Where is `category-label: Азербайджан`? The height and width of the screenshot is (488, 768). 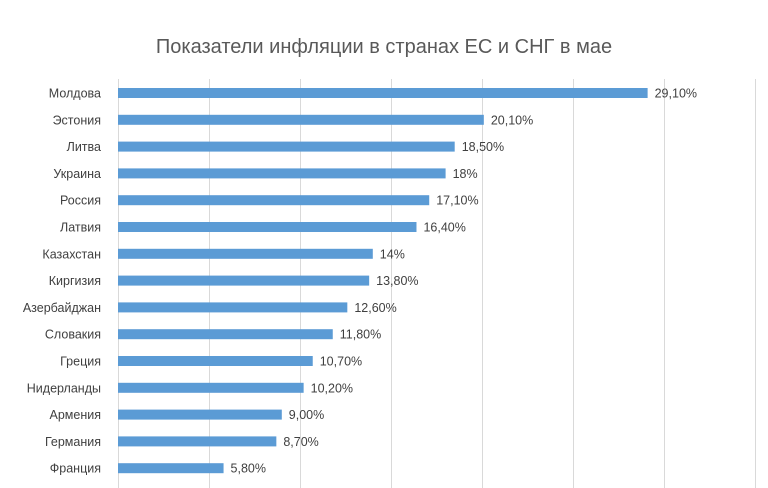 category-label: Азербайджан is located at coordinates (62, 308).